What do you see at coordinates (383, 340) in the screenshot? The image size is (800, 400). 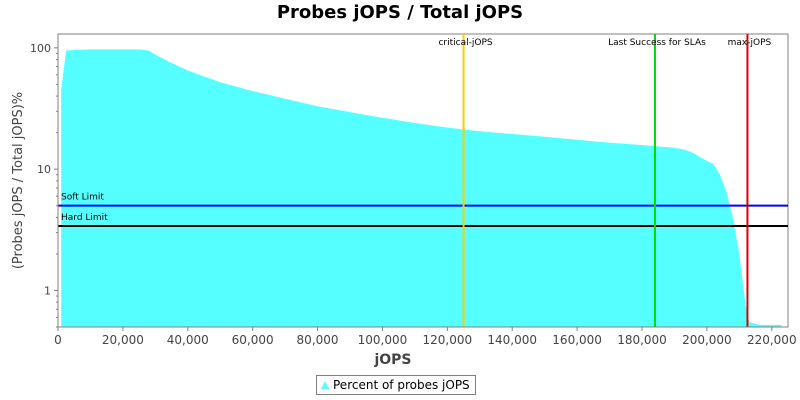 I see `x-tick-label: 100,000` at bounding box center [383, 340].